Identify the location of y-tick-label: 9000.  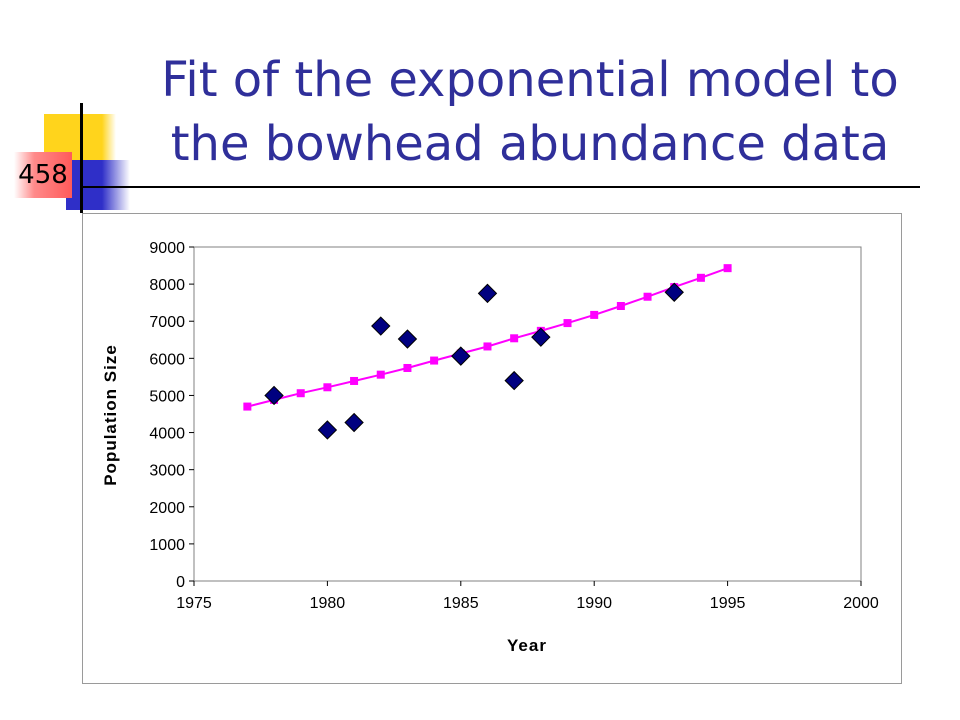
(167, 248).